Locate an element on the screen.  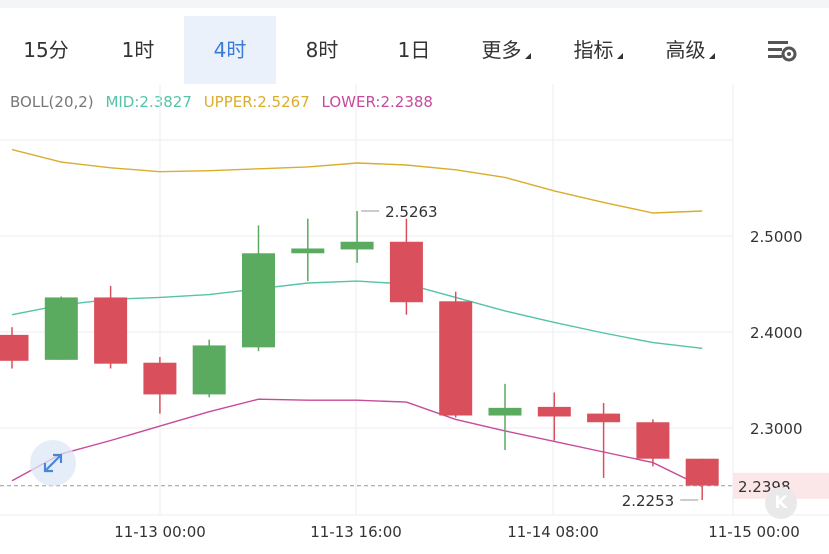
top-strip is located at coordinates (414, 4).